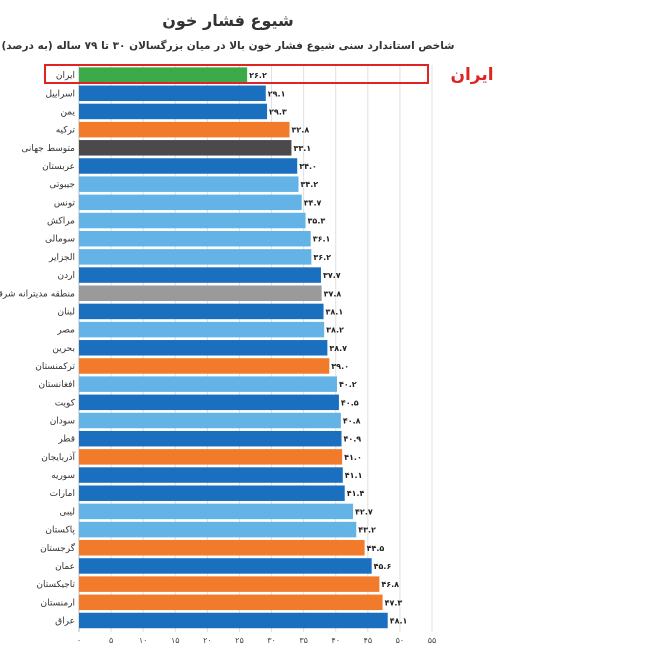 The height and width of the screenshot is (654, 653). What do you see at coordinates (48, 149) in the screenshot?
I see `category-label: متوسط جهانی` at bounding box center [48, 149].